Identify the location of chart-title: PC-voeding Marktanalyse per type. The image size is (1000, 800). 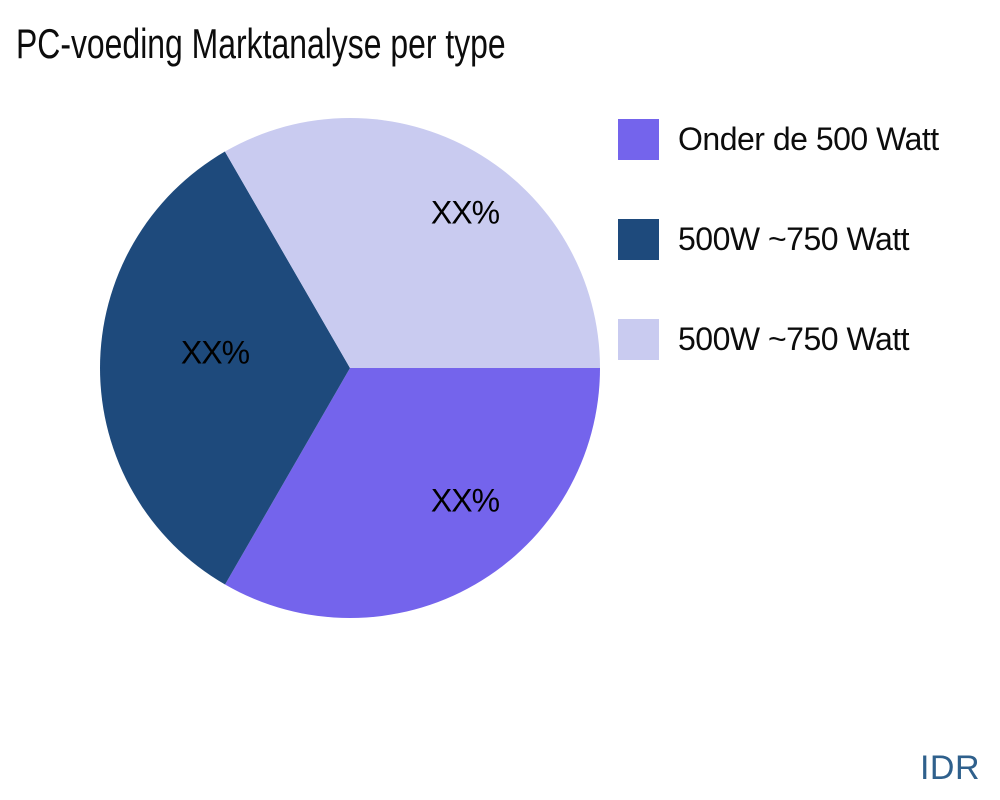
(261, 43).